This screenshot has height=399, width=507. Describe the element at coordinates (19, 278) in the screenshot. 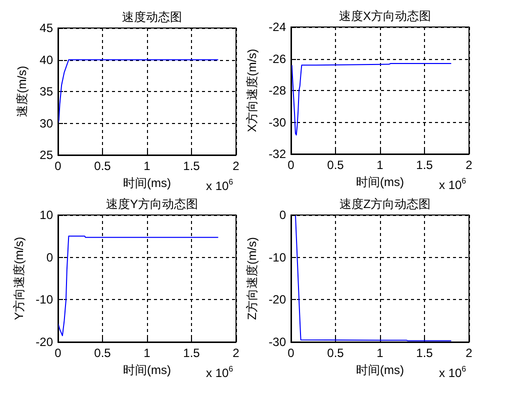

I see `y-axis-title: Y方向速度(m/s)` at that location.